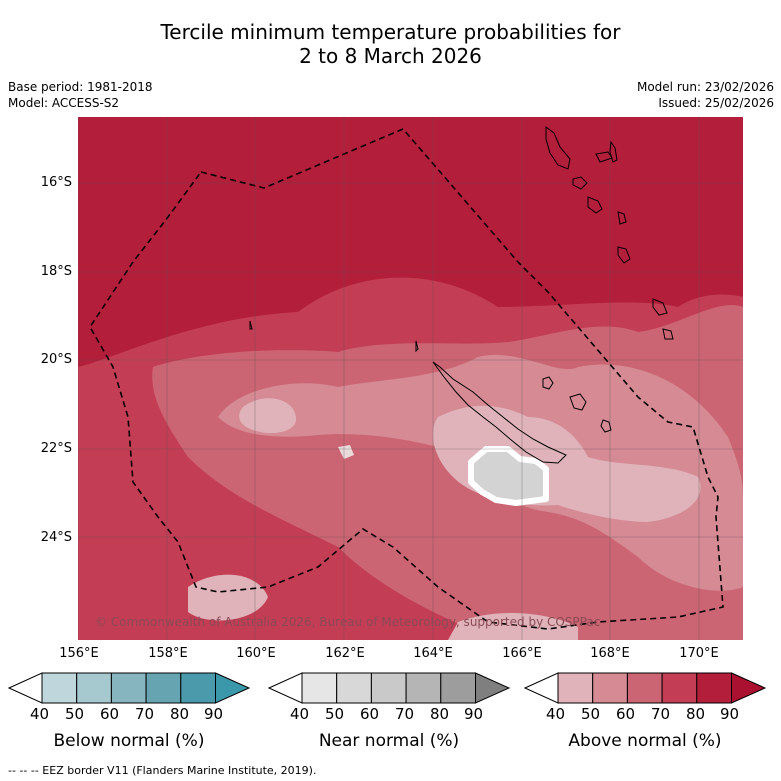 The width and height of the screenshot is (781, 781). What do you see at coordinates (705, 87) in the screenshot?
I see `model-run-label: Model run: 23/02/2026` at bounding box center [705, 87].